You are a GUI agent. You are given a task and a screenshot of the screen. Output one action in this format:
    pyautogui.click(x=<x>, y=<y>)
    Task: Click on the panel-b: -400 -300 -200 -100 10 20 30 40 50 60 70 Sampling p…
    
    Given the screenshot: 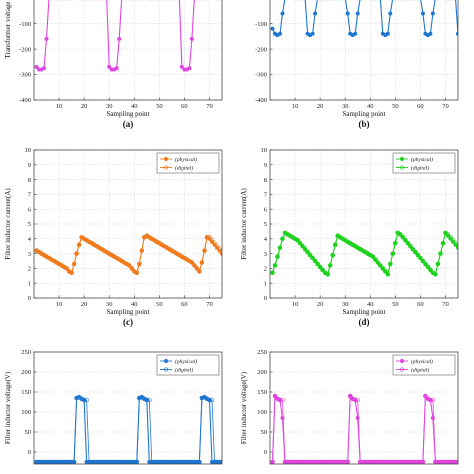 What is the action you would take?
    pyautogui.click(x=357, y=64)
    